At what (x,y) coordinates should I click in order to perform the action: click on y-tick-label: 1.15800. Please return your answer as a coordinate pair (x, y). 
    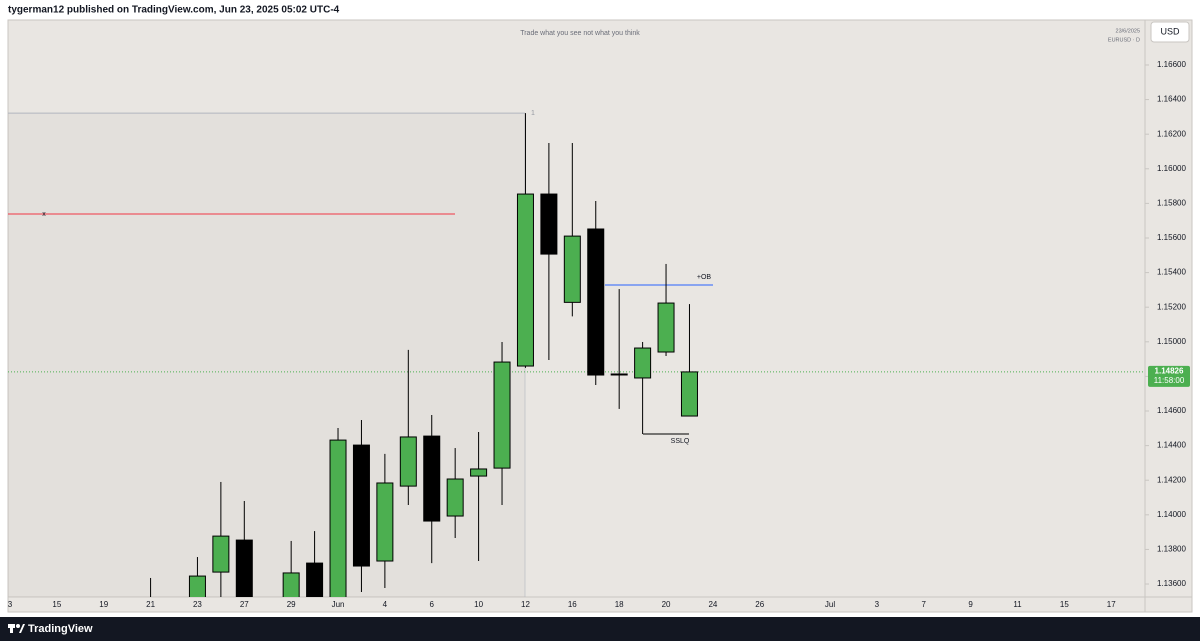
    Looking at the image, I should click on (1171, 203).